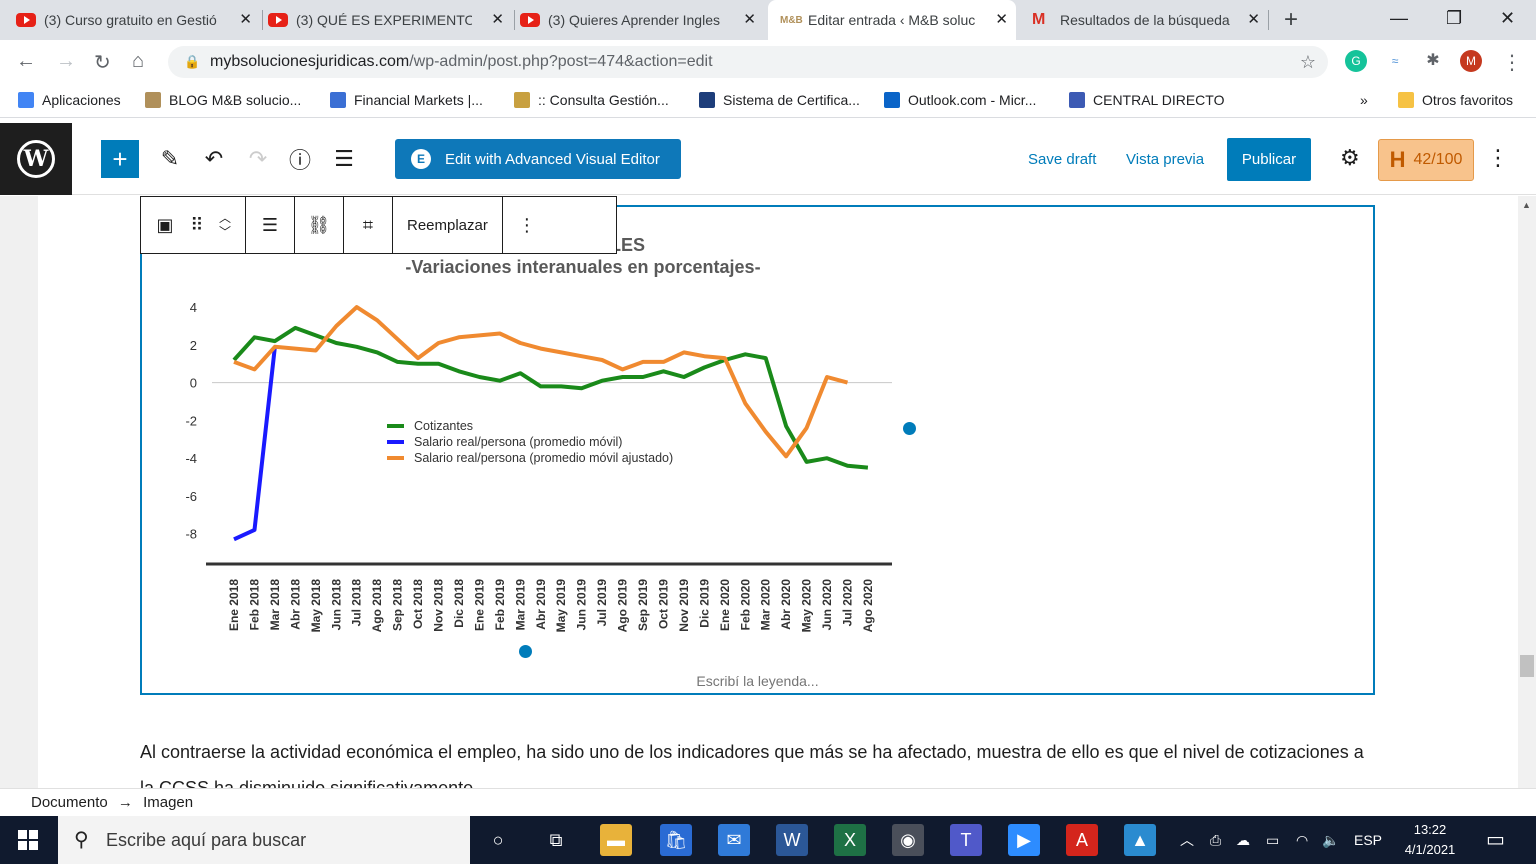 The width and height of the screenshot is (1536, 864). Describe the element at coordinates (26, 61) in the screenshot. I see `back-arrow-icon: ←` at that location.